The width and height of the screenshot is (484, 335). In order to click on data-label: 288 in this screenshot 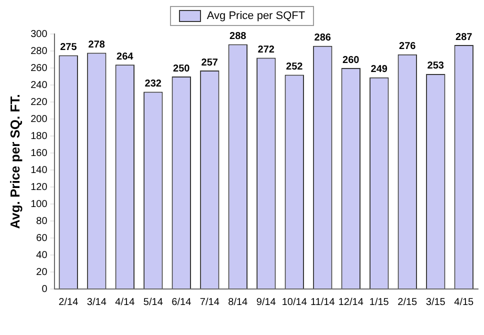, I will do `click(238, 36)`.